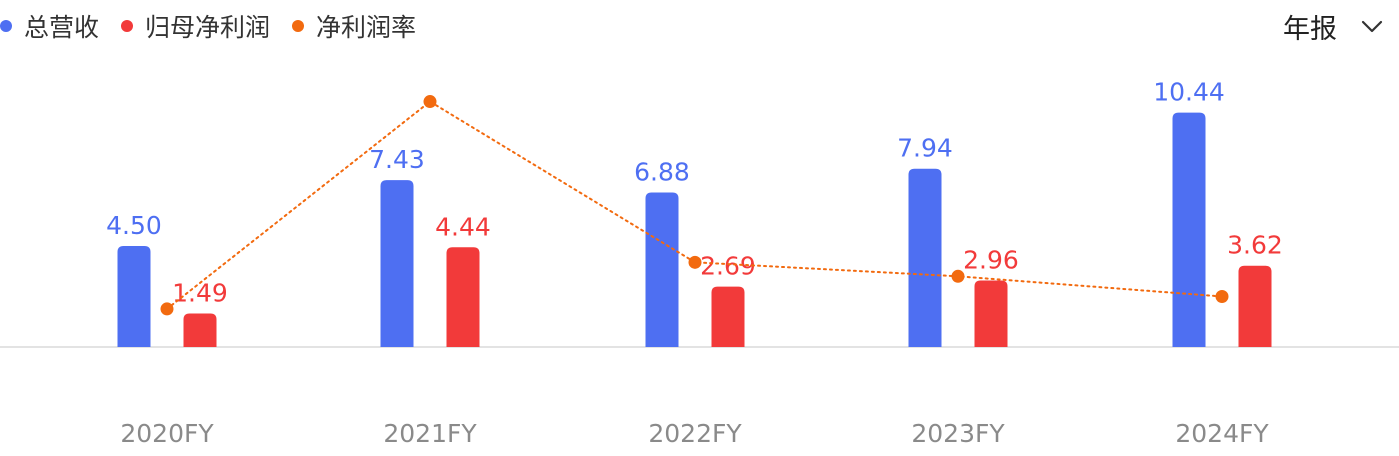 Image resolution: width=1399 pixels, height=456 pixels. What do you see at coordinates (925, 148) in the screenshot?
I see `data-label: 7.94` at bounding box center [925, 148].